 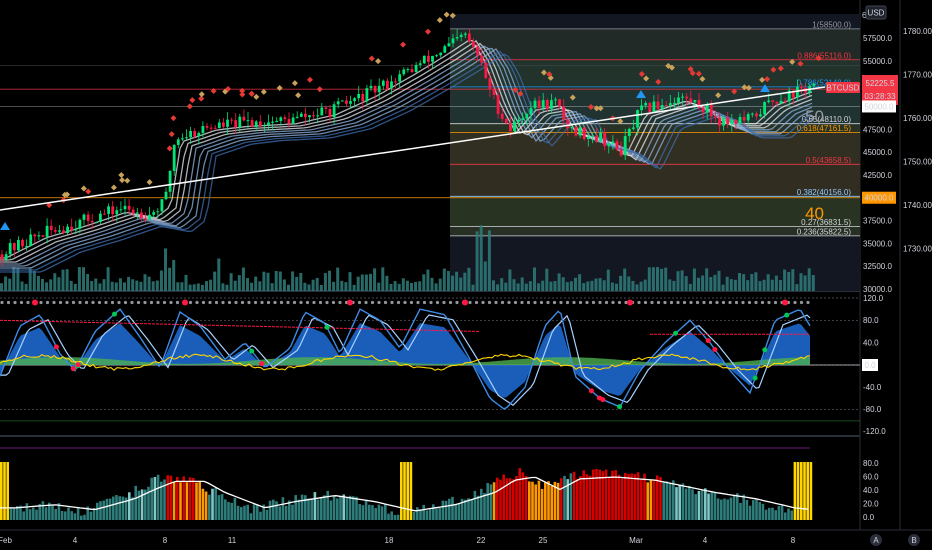 I want to click on time-axis: Feb 4 8 11 18 22 25 Mar 4 8, so click(x=398, y=540).